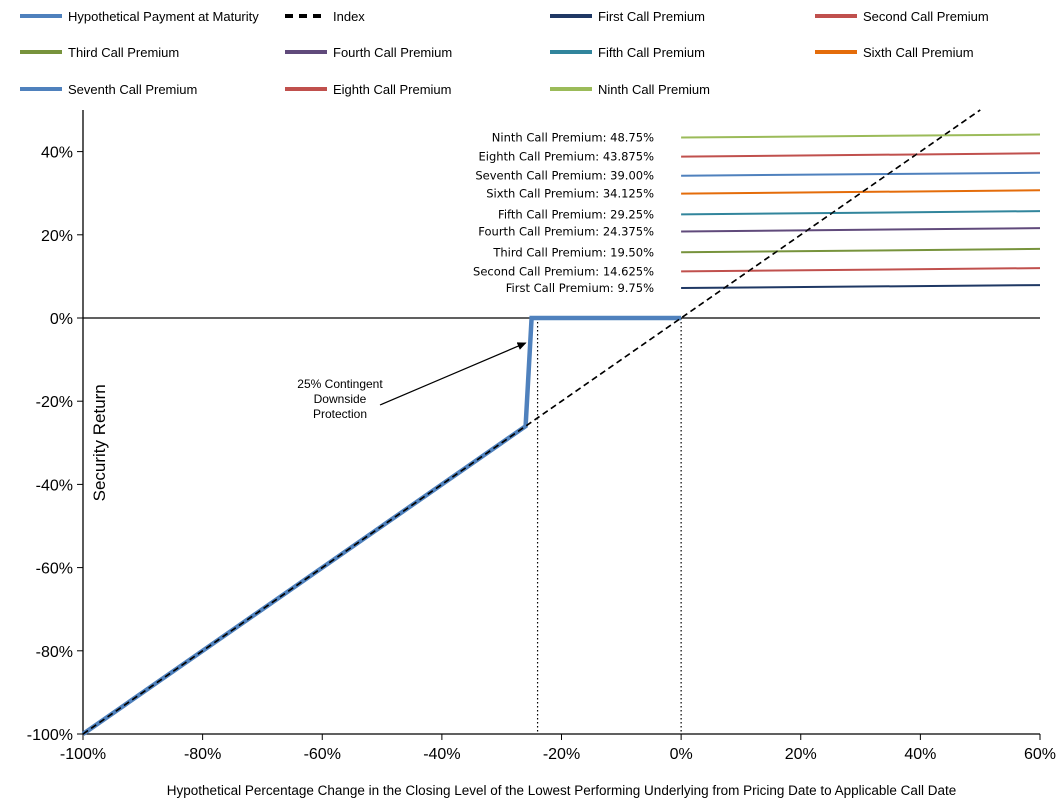 This screenshot has width=1062, height=805. I want to click on y-axis-title: Security Return, so click(99, 442).